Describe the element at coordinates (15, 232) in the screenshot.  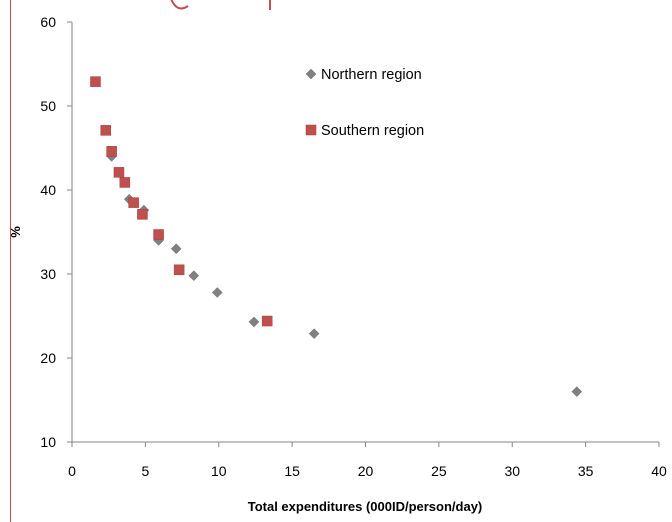
I see `y-axis-label: %` at that location.